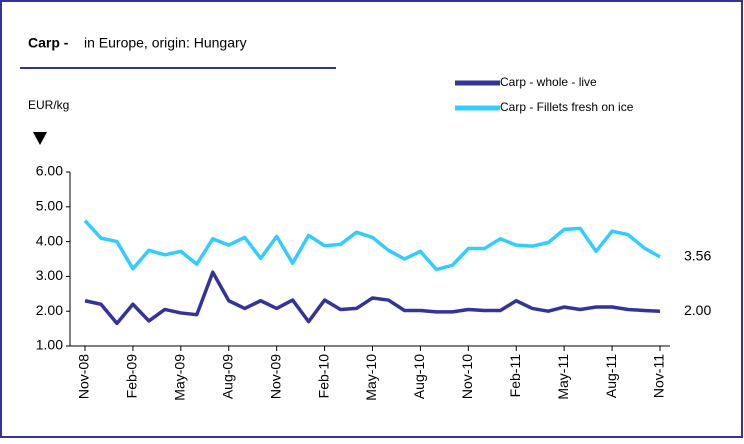 The height and width of the screenshot is (444, 744). I want to click on y-tick-label: 4.00, so click(49, 240).